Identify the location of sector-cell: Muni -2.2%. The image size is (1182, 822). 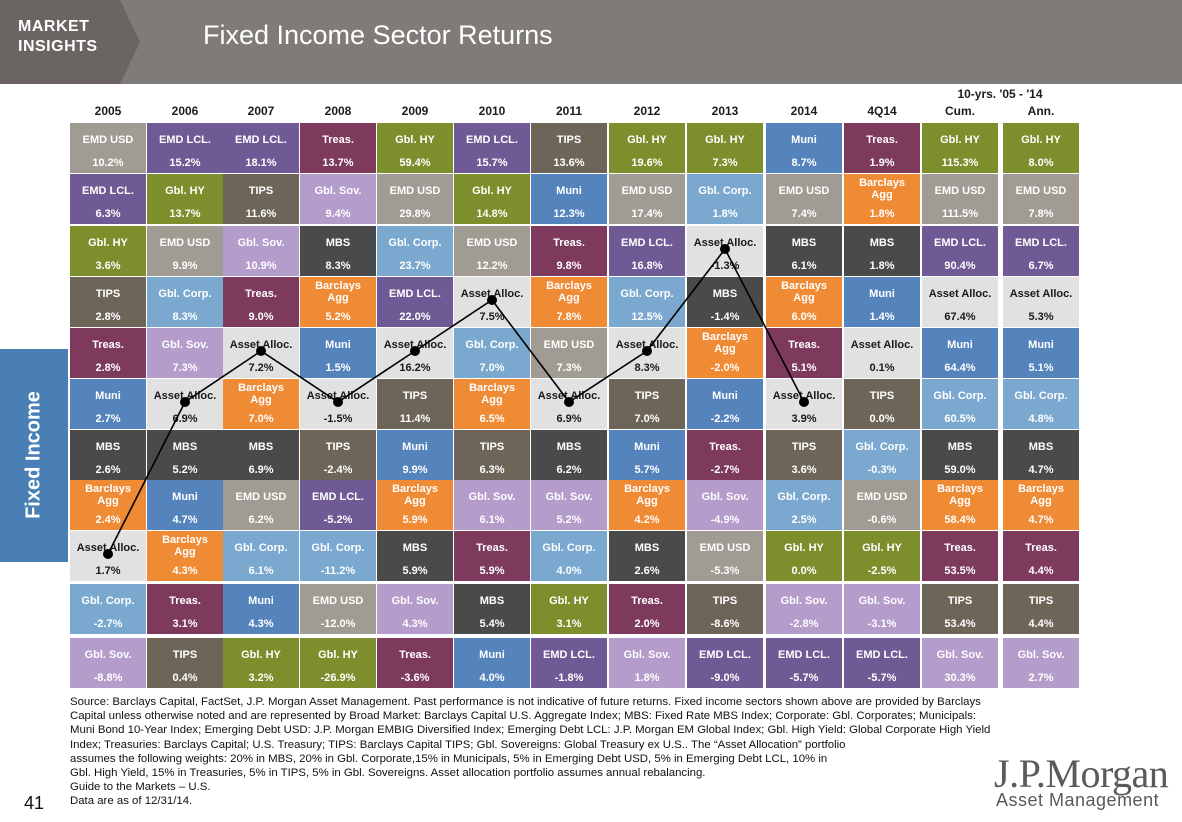
(725, 404).